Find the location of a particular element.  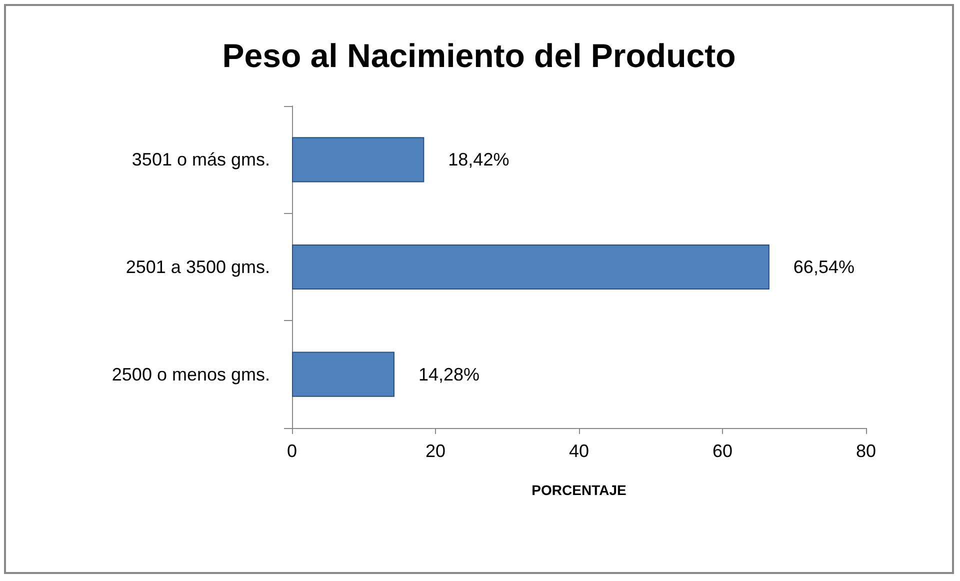

x-tick-label: 40 is located at coordinates (579, 451).